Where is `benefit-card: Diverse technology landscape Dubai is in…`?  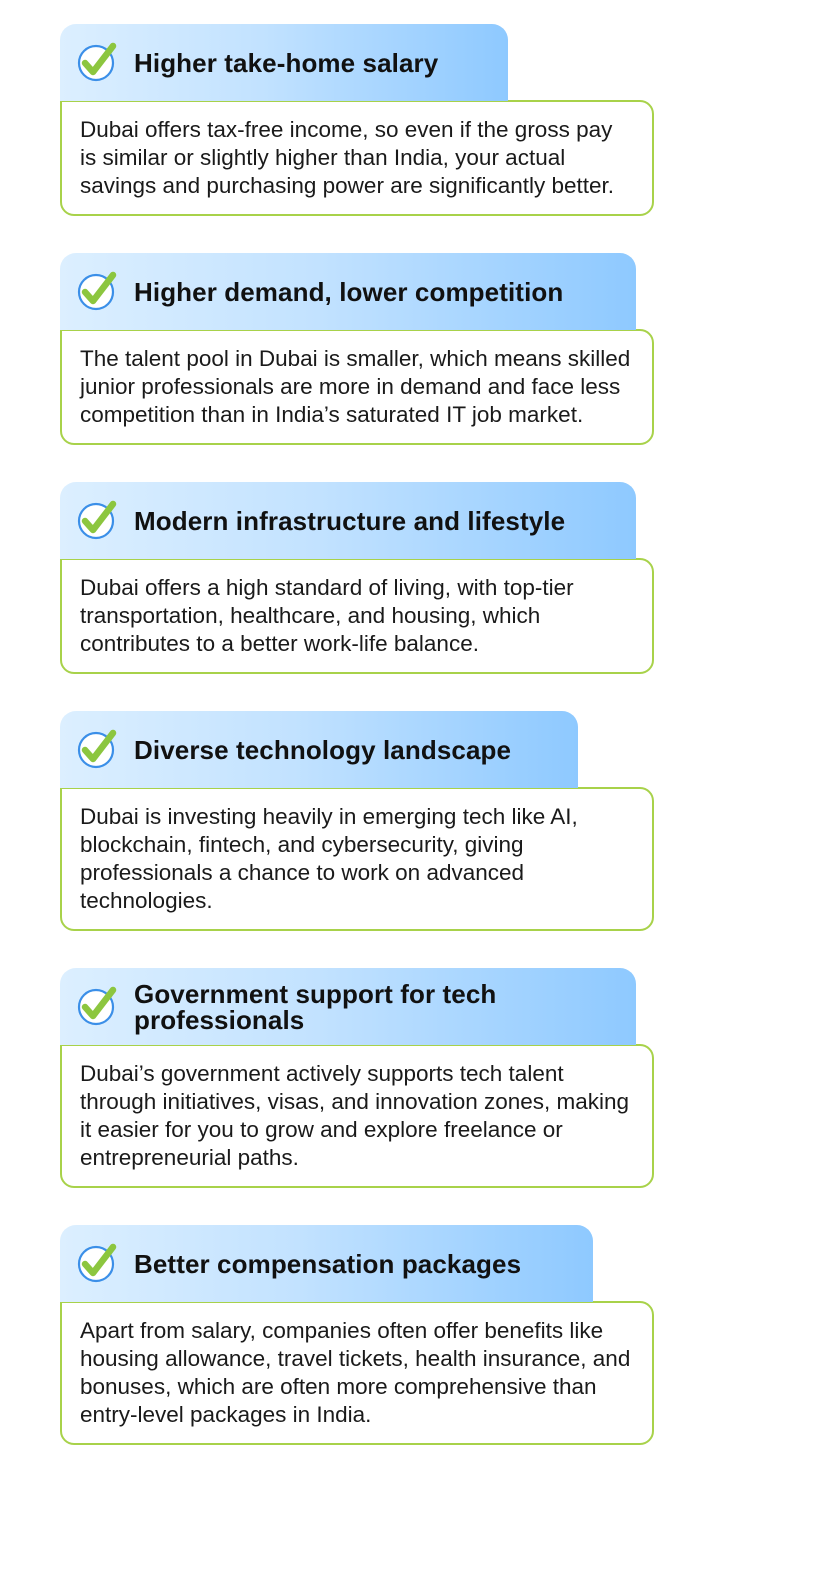 benefit-card: Diverse technology landscape Dubai is in… is located at coordinates (360, 821).